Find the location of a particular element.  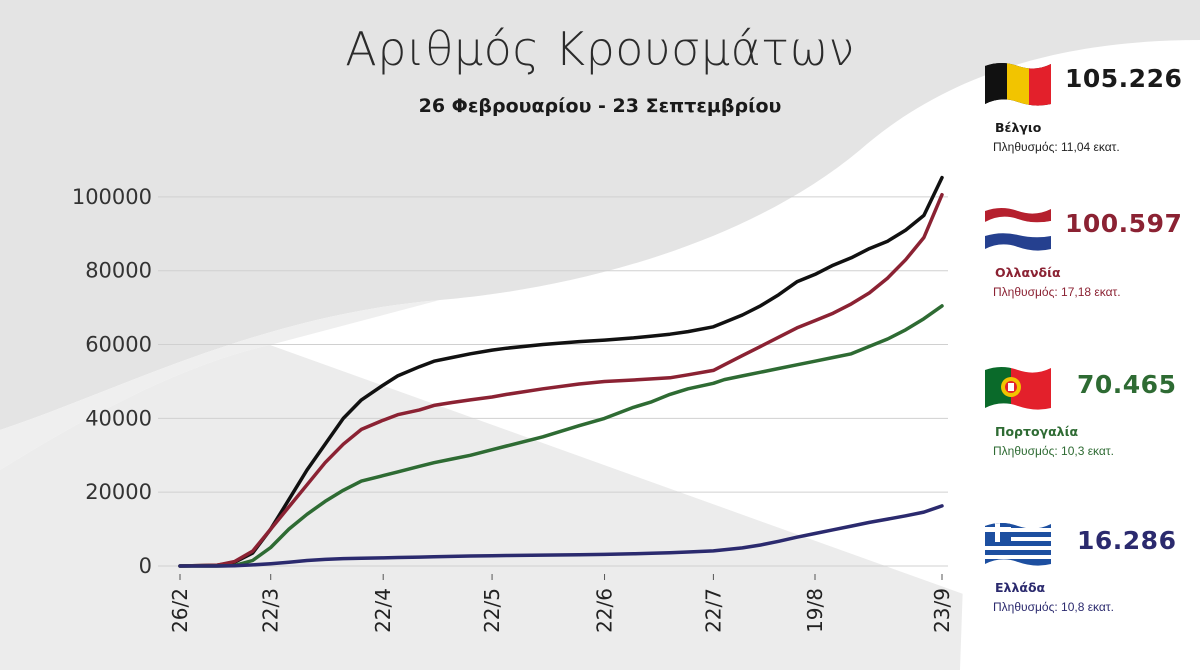

x-tick-label: 22/6 is located at coordinates (605, 610).